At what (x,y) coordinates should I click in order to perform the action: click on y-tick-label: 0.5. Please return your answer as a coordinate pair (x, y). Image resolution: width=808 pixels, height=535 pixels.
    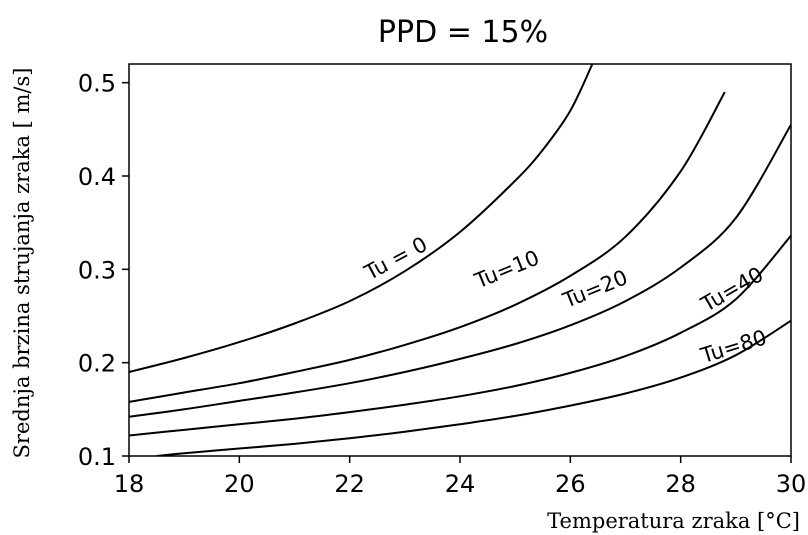
    Looking at the image, I should click on (97, 84).